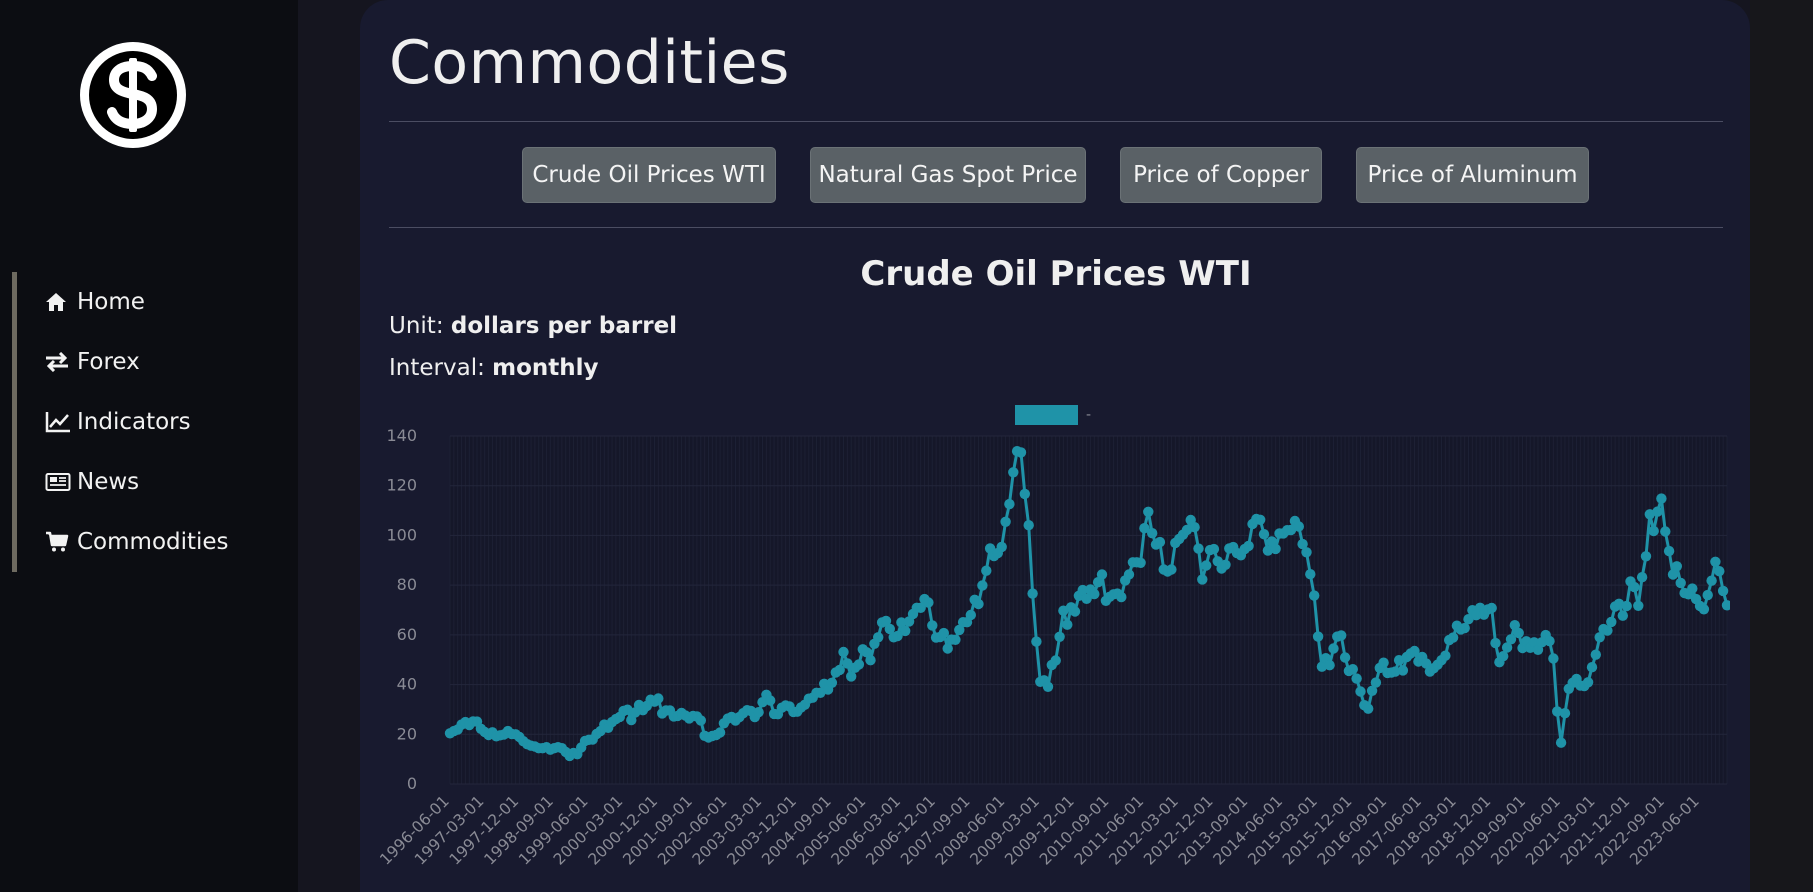 The height and width of the screenshot is (892, 1813). I want to click on y-tick-label: 120, so click(401, 485).